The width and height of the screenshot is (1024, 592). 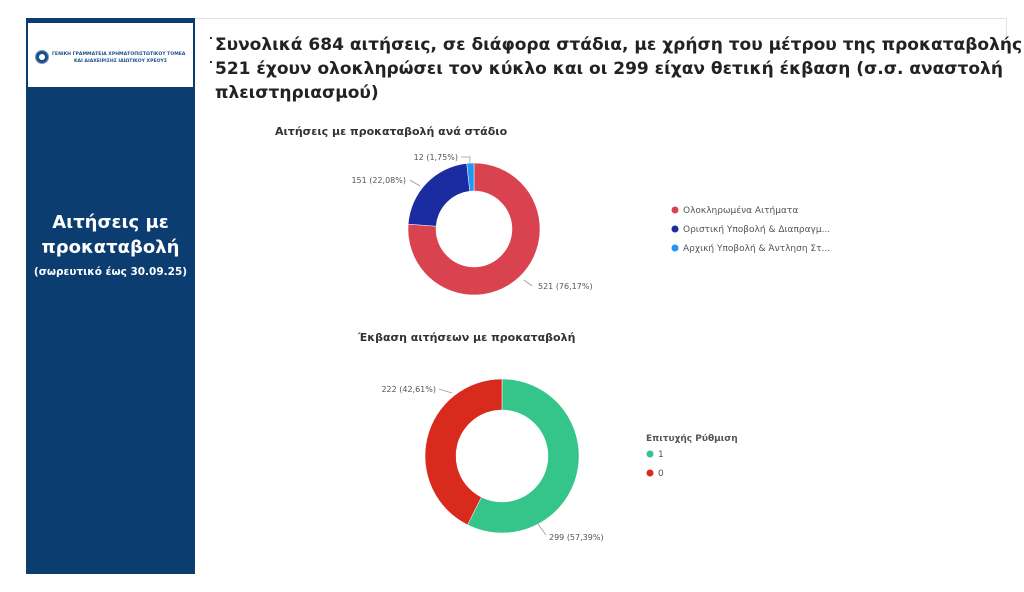 What do you see at coordinates (576, 537) in the screenshot?
I see `chart2-data-label-1: 299 (57,39%)` at bounding box center [576, 537].